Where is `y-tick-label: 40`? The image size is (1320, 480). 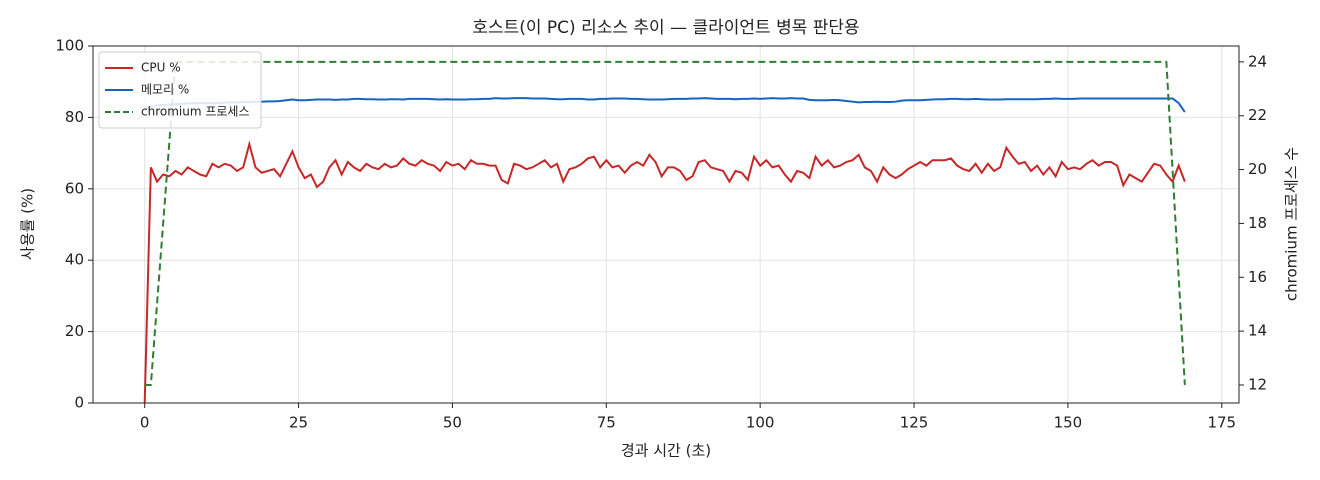
y-tick-label: 40 is located at coordinates (74, 260).